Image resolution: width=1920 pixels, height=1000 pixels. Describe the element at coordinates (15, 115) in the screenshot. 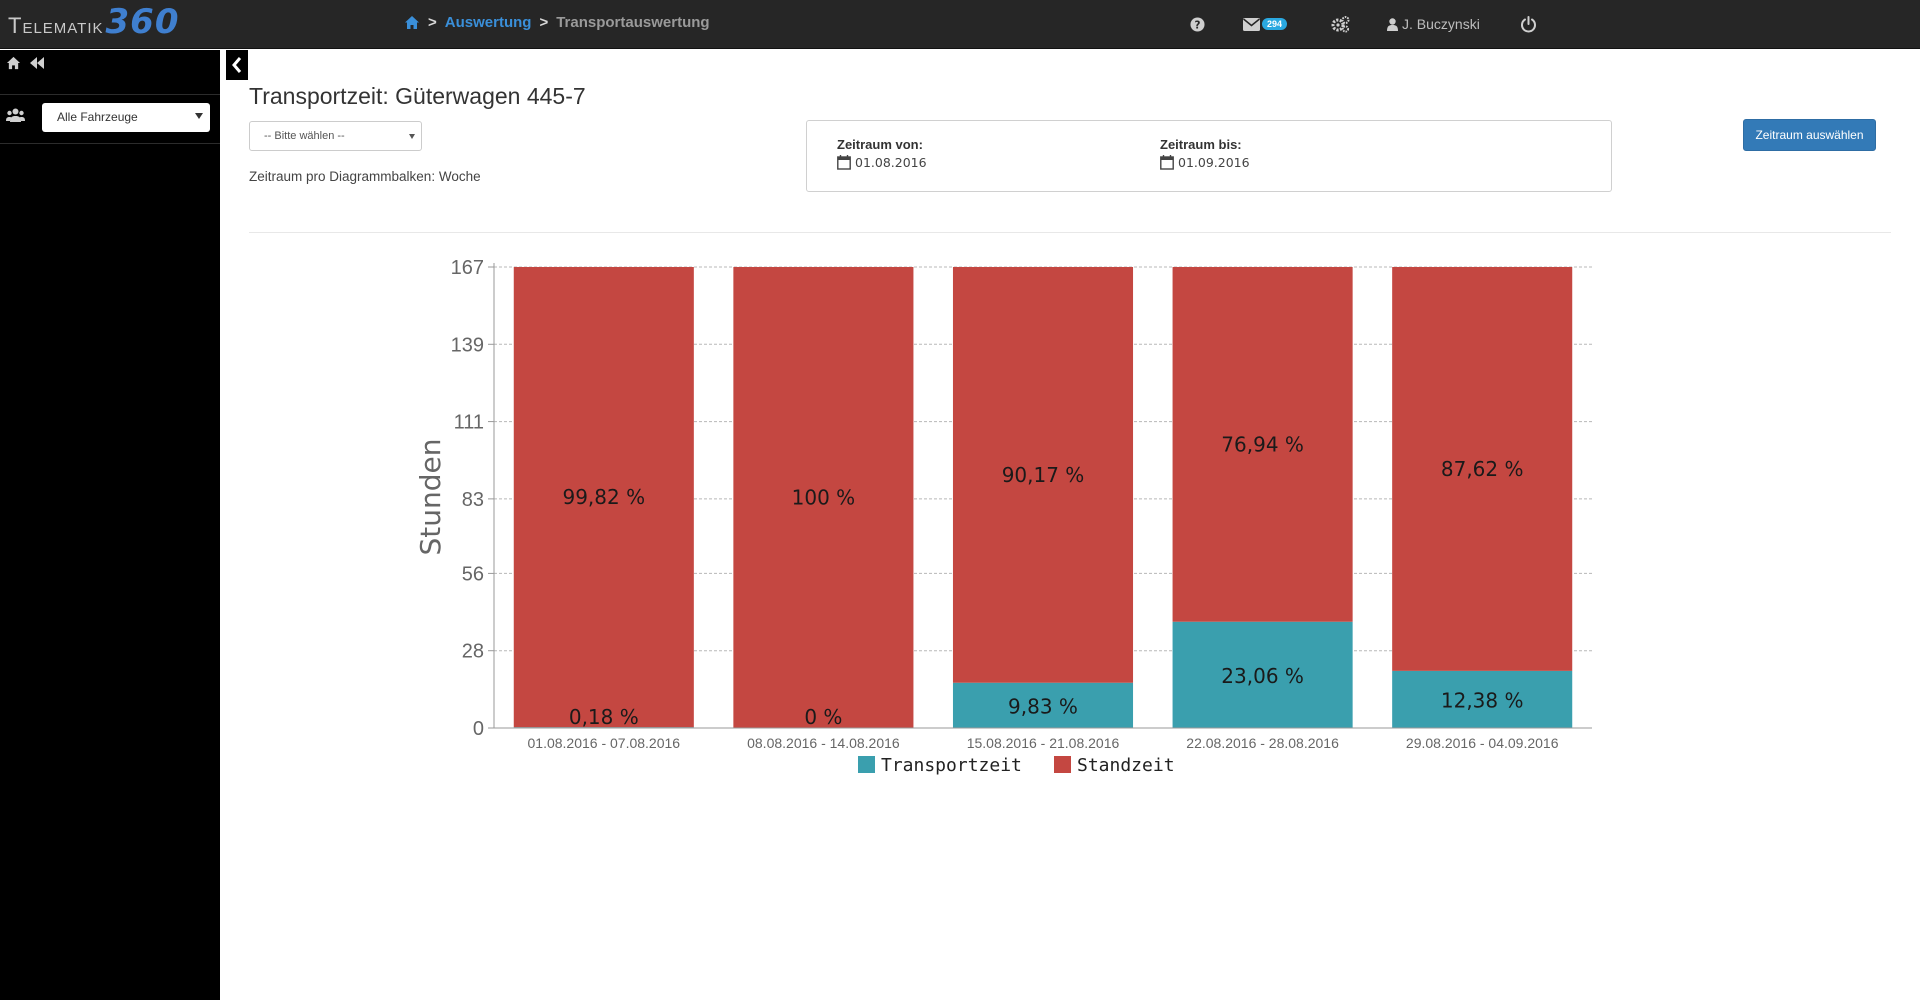

I see `users-icon` at that location.